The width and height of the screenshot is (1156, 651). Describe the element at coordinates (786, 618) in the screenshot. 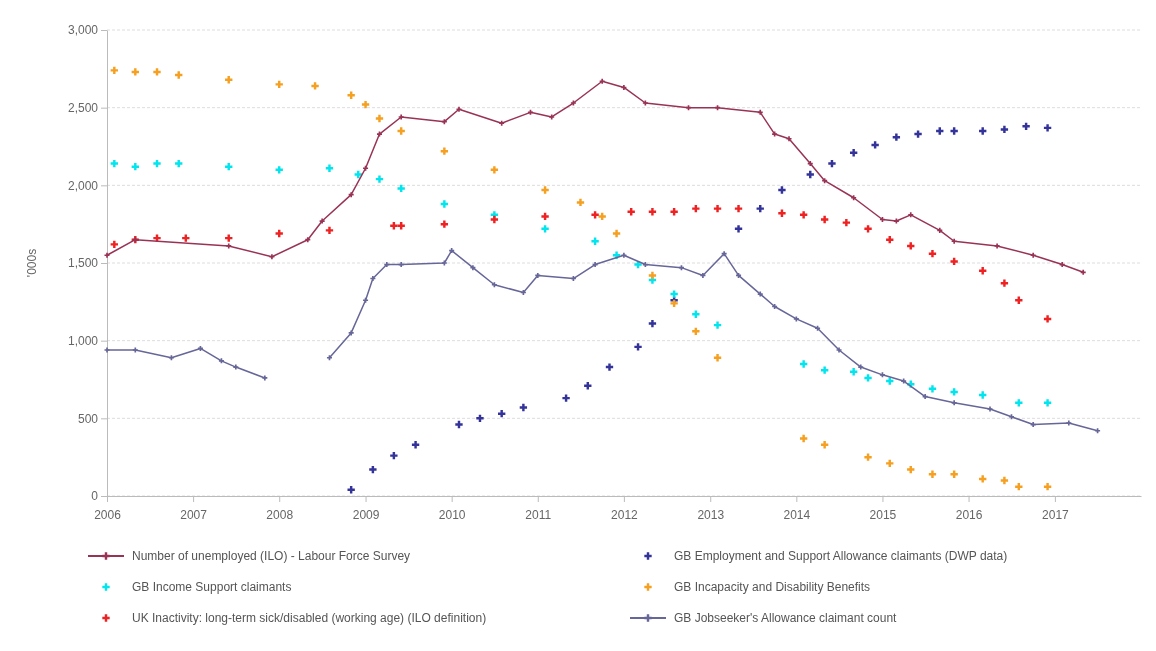

I see `legend-label: GB Jobseeker's Allowance claimant count` at that location.